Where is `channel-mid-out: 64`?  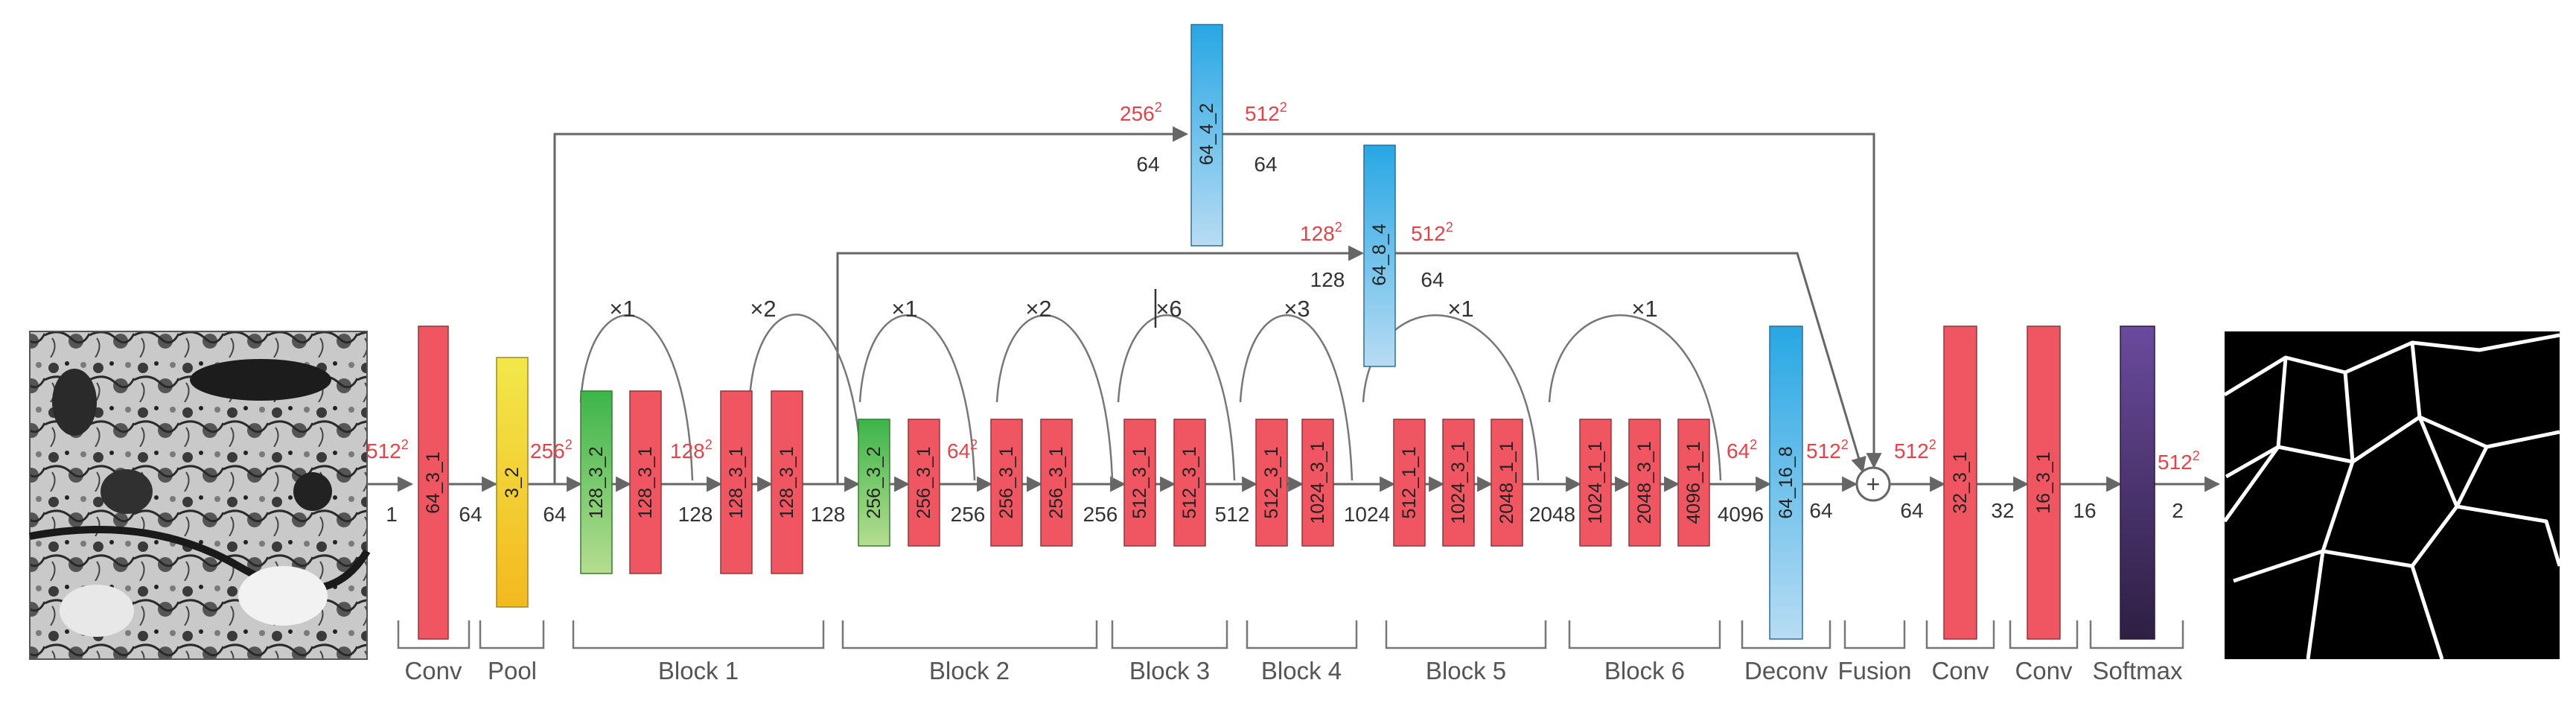 channel-mid-out: 64 is located at coordinates (1432, 279).